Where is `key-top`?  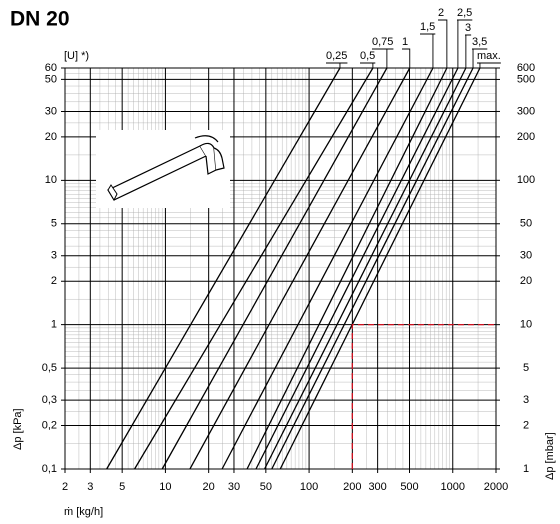
key-top is located at coordinates (206, 139).